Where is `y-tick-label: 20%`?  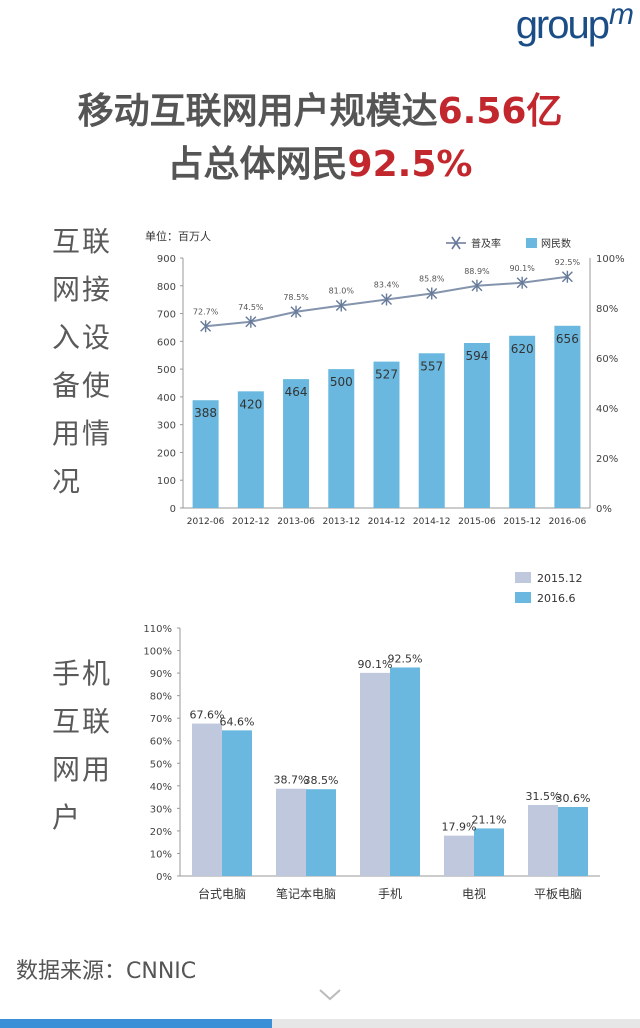 y-tick-label: 20% is located at coordinates (161, 832).